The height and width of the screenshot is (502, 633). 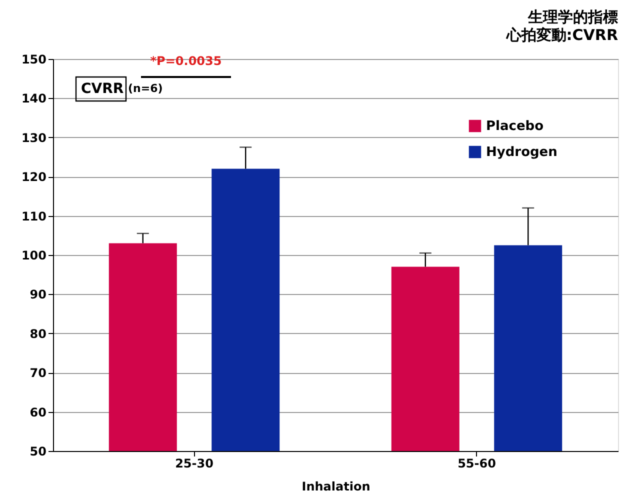 I want to click on x-tick-label: 55-60, so click(x=477, y=463).